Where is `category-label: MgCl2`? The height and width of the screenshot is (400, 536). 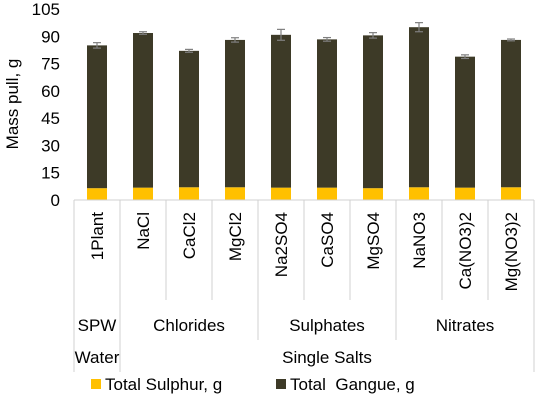 category-label: MgCl2 is located at coordinates (235, 236).